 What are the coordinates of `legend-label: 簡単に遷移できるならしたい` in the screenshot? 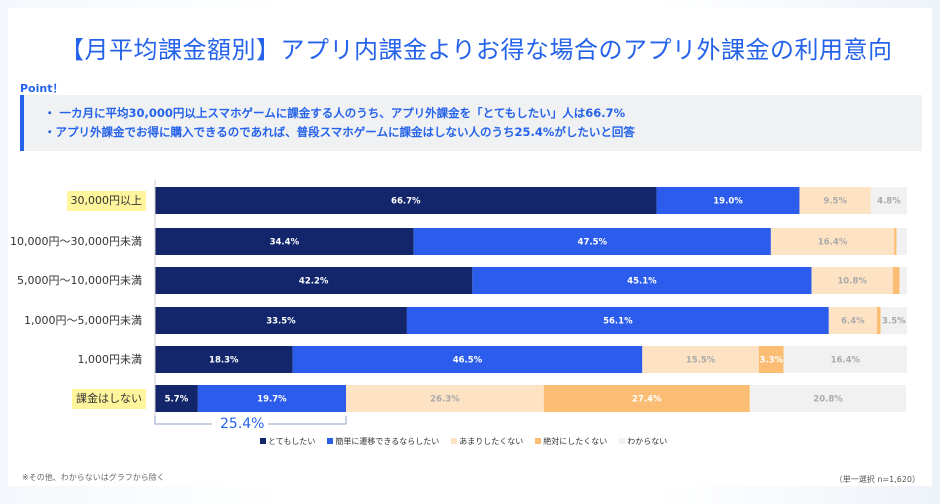 It's located at (387, 441).